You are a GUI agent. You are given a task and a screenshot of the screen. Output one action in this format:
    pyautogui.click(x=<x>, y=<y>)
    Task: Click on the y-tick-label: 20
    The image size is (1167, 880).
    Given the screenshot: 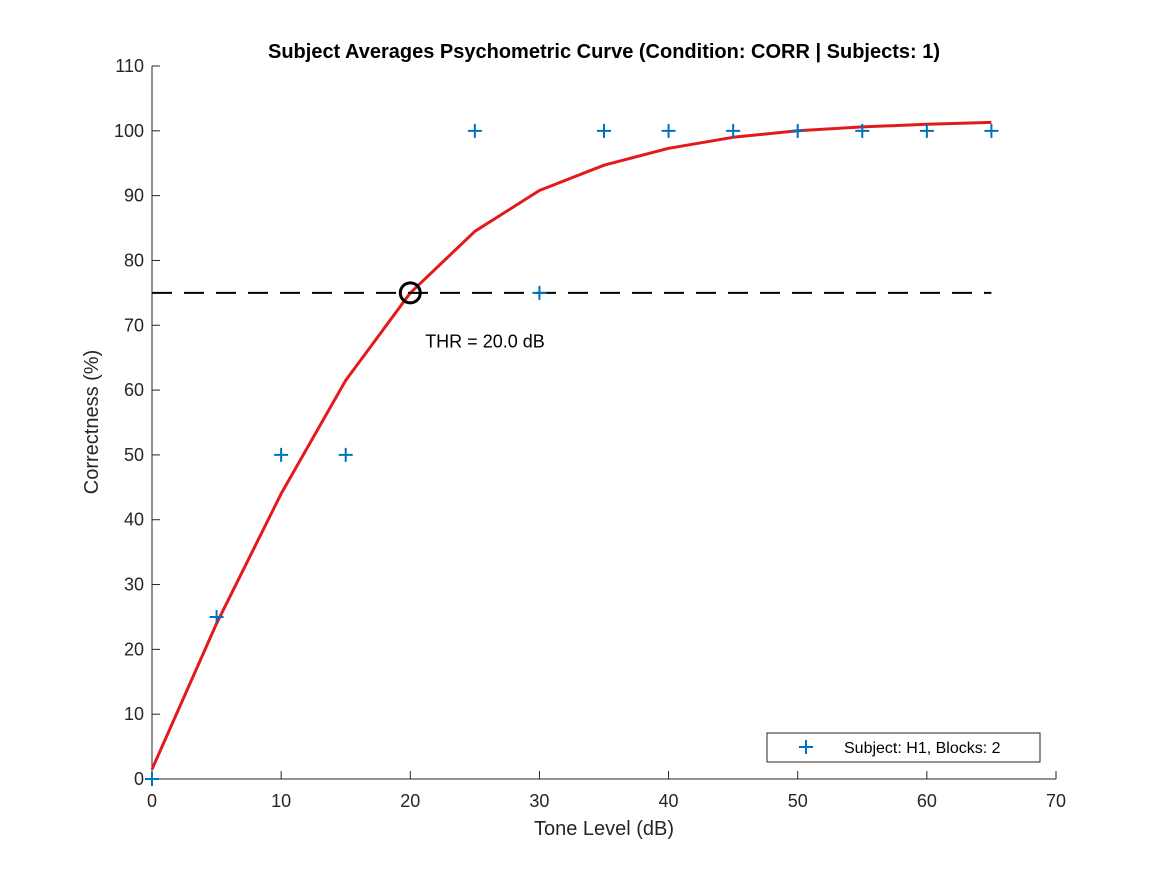 What is the action you would take?
    pyautogui.click(x=134, y=649)
    